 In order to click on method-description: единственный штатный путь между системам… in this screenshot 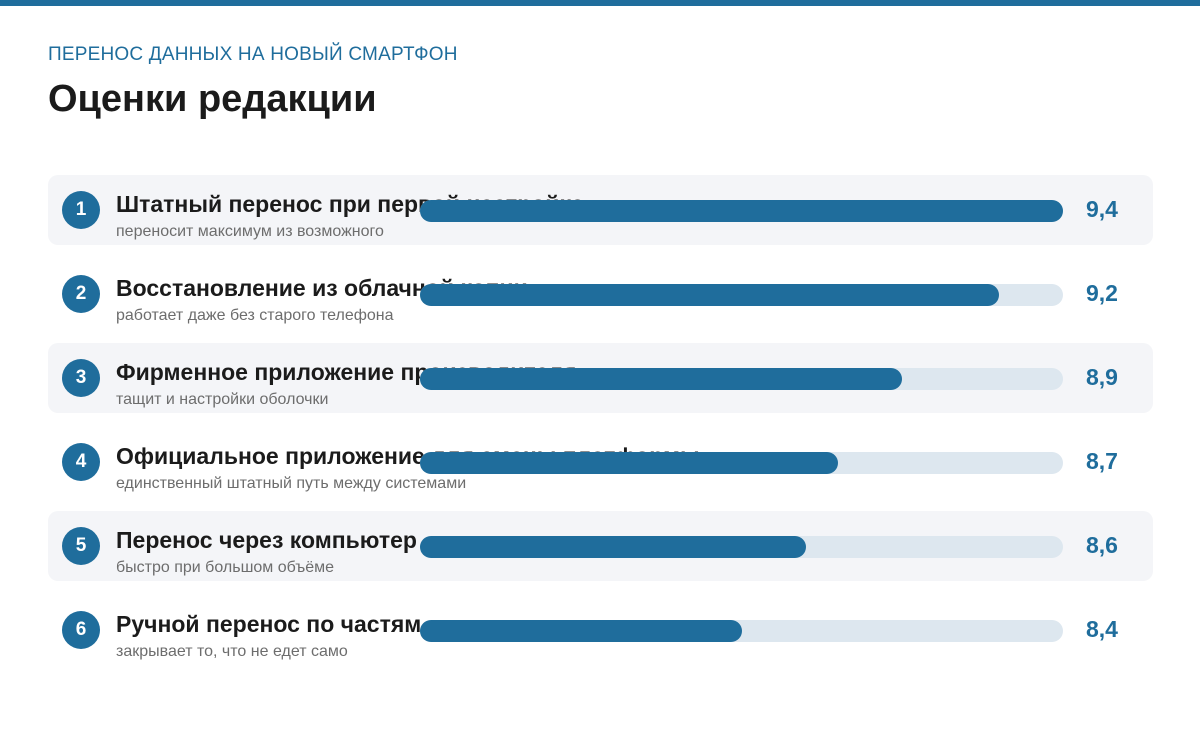, I will do `click(291, 483)`.